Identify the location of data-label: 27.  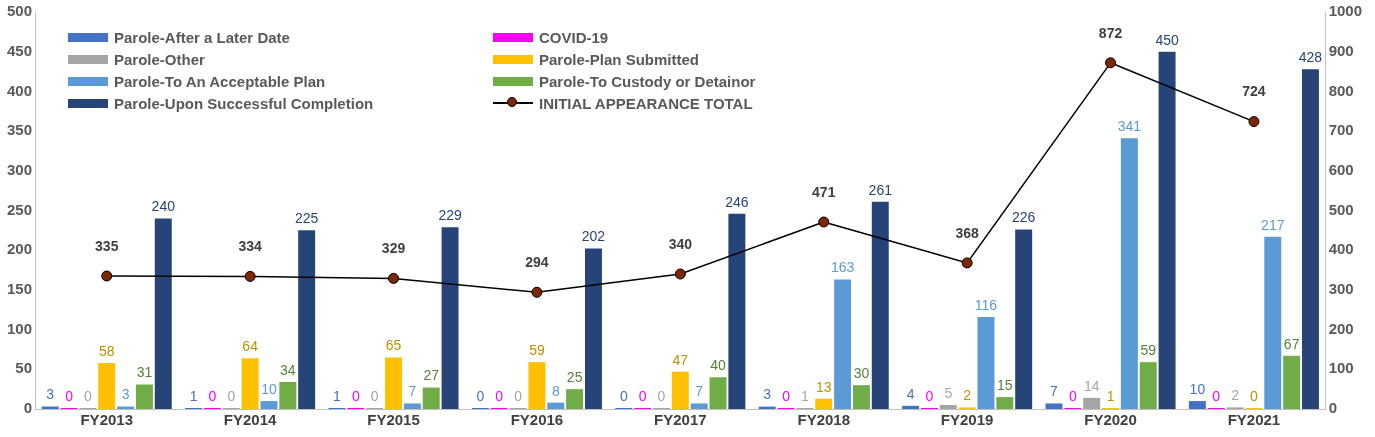
(431, 375).